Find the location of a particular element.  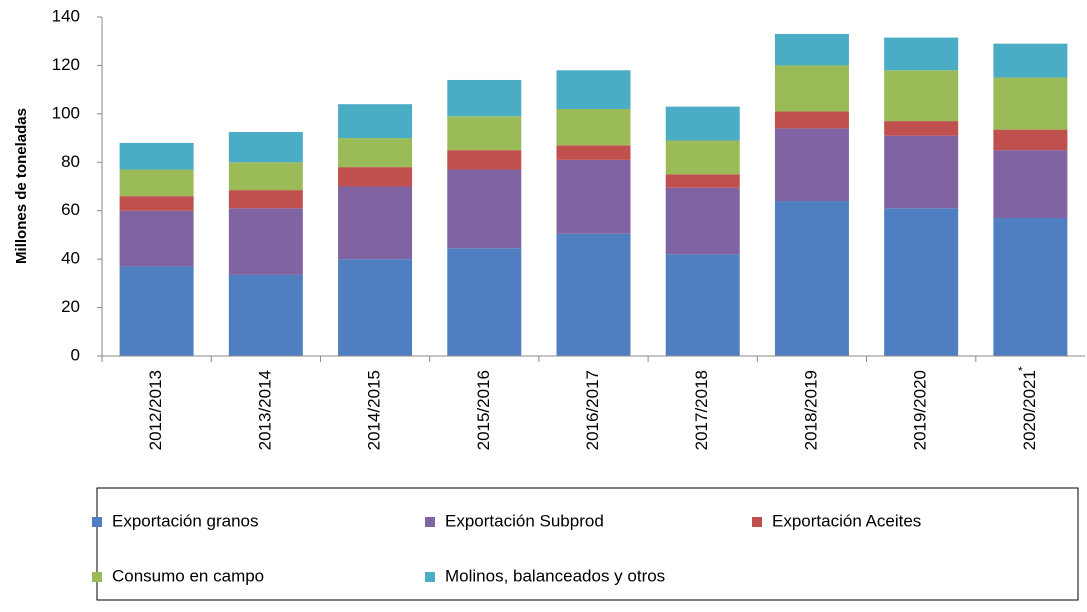

x-tick-label: 2013/2014 is located at coordinates (264, 410).